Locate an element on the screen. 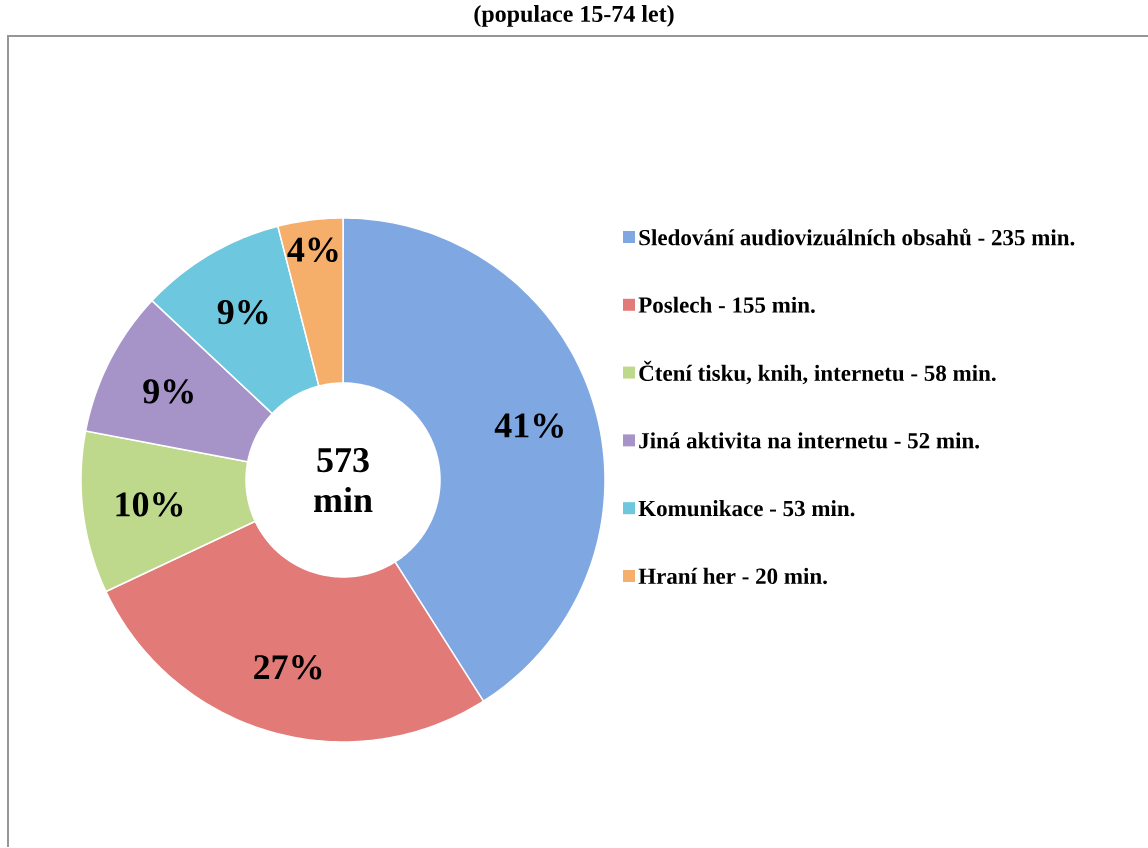 Image resolution: width=1148 pixels, height=848 pixels. chart-title: (populace 15-74 let) is located at coordinates (574, 16).